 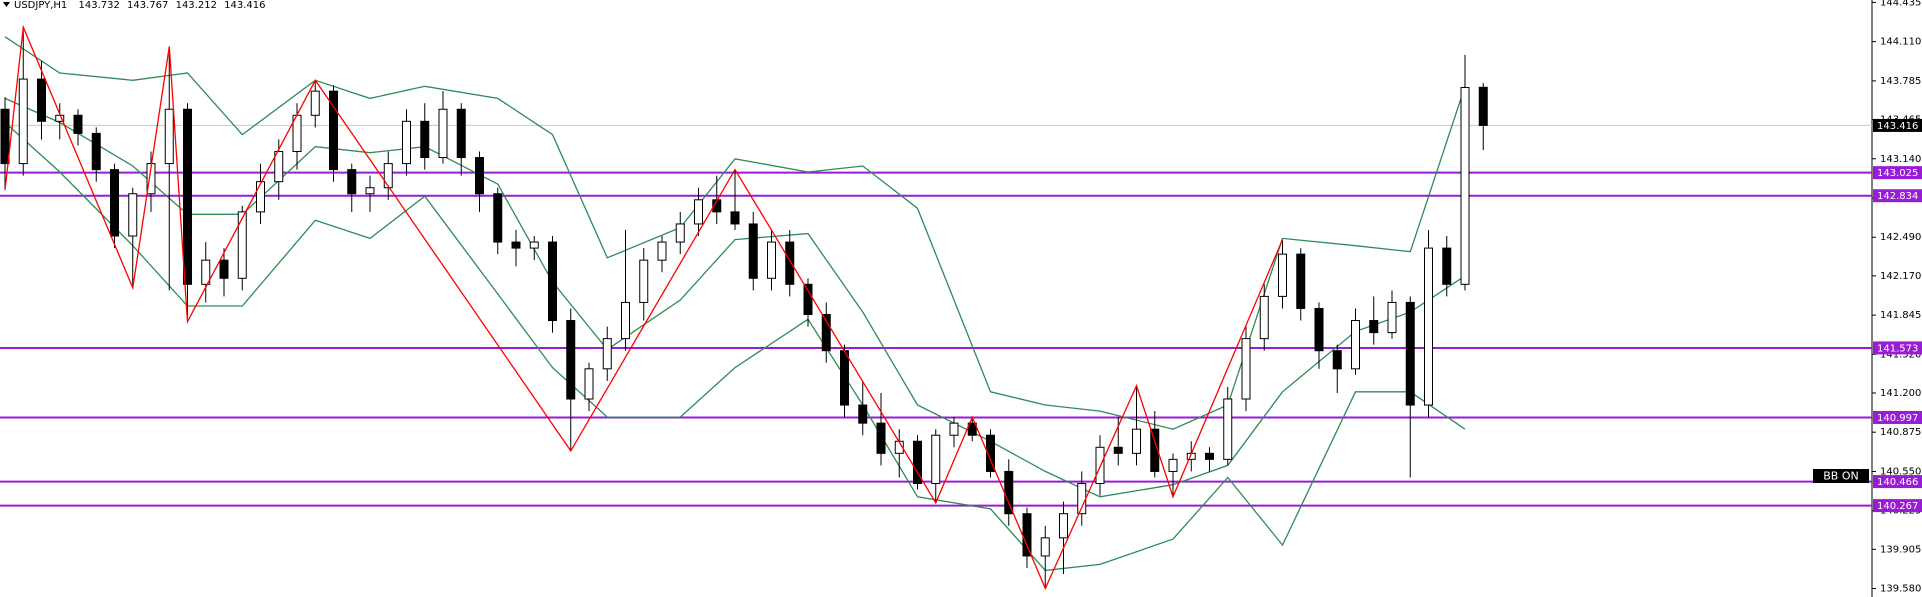 What do you see at coordinates (1900, 315) in the screenshot?
I see `y-tick-label: 141.845` at bounding box center [1900, 315].